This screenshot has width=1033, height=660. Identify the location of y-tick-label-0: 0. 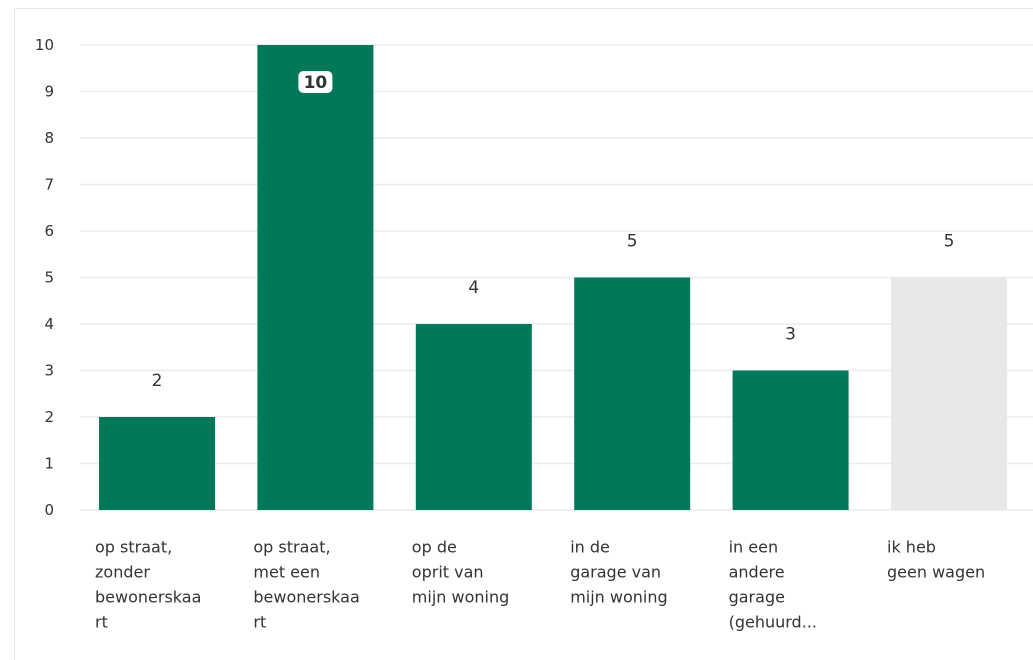
(49, 510).